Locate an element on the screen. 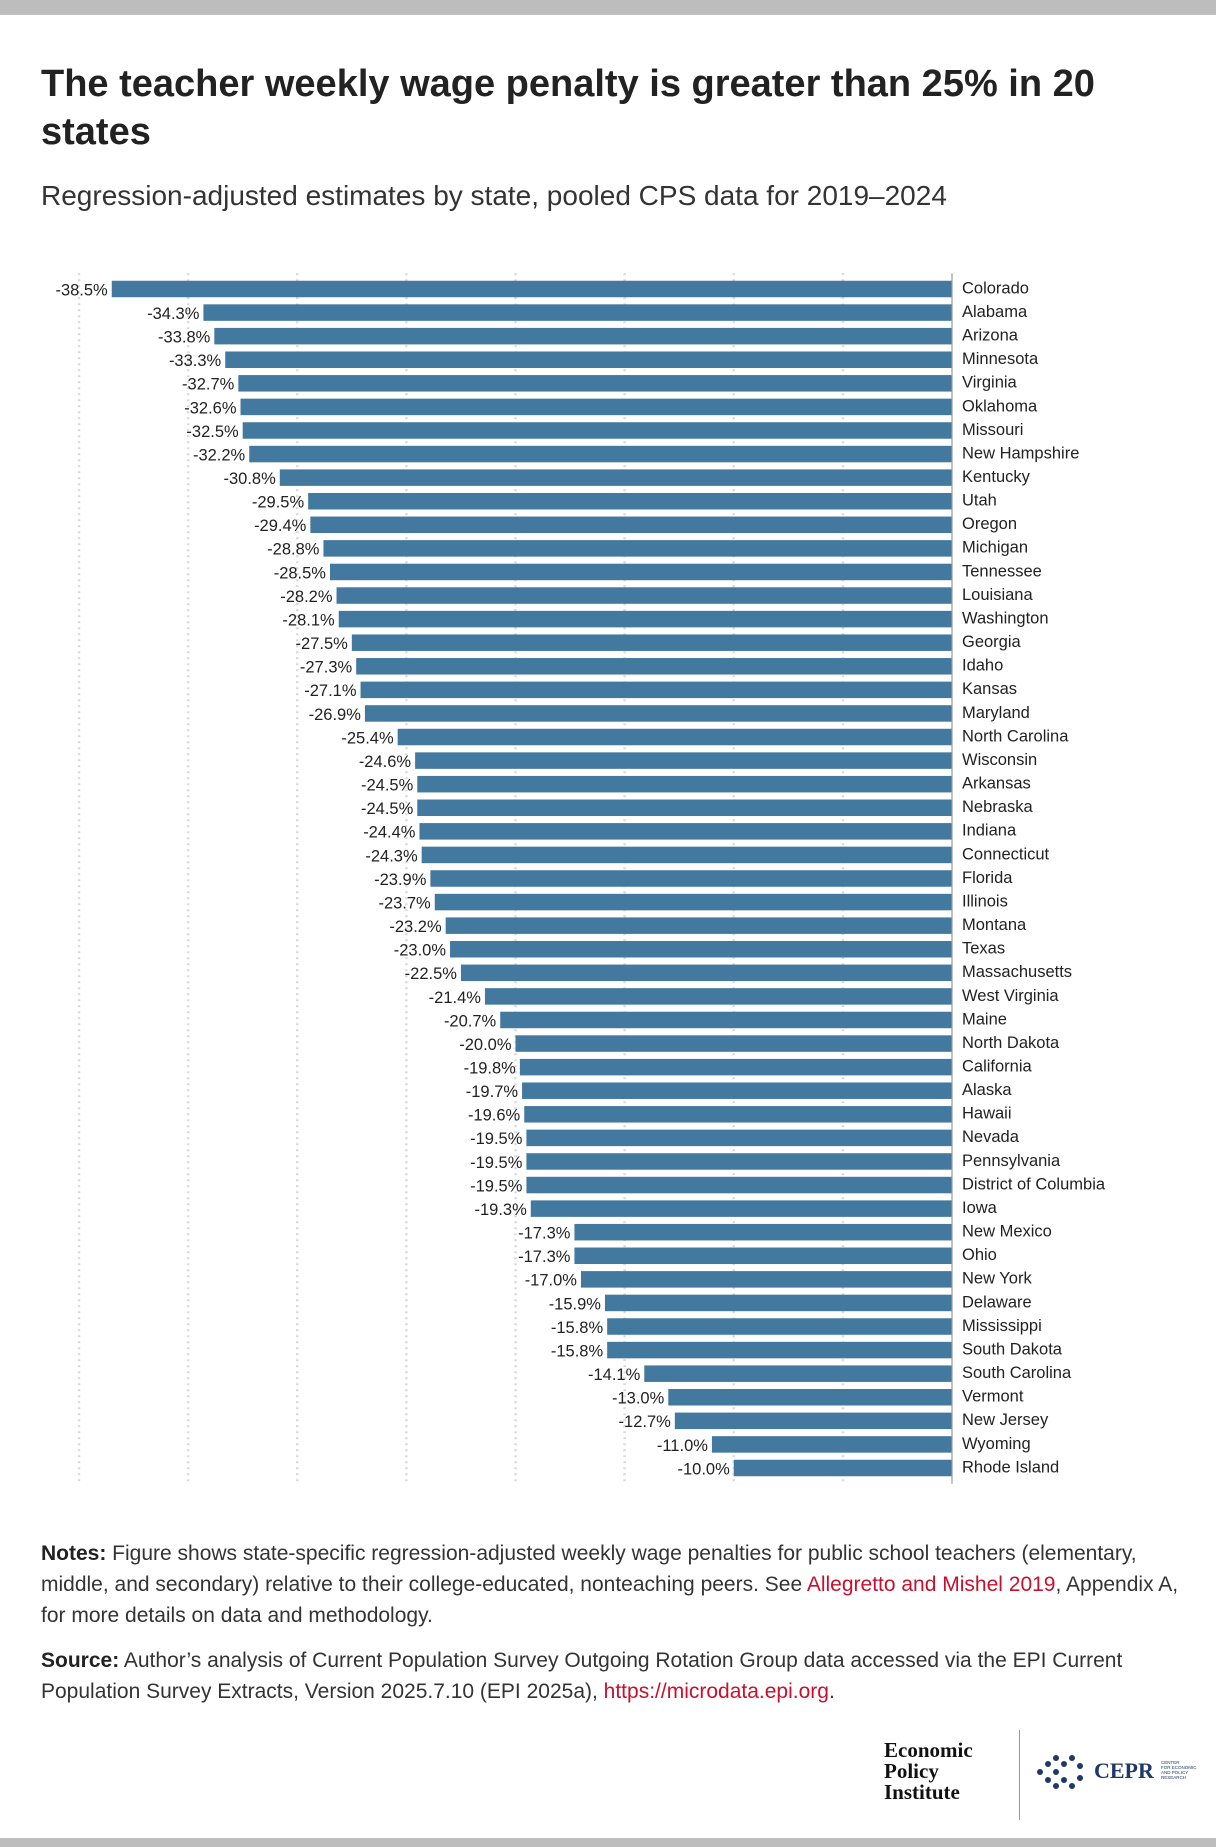  category-label: Kansas is located at coordinates (989, 689).